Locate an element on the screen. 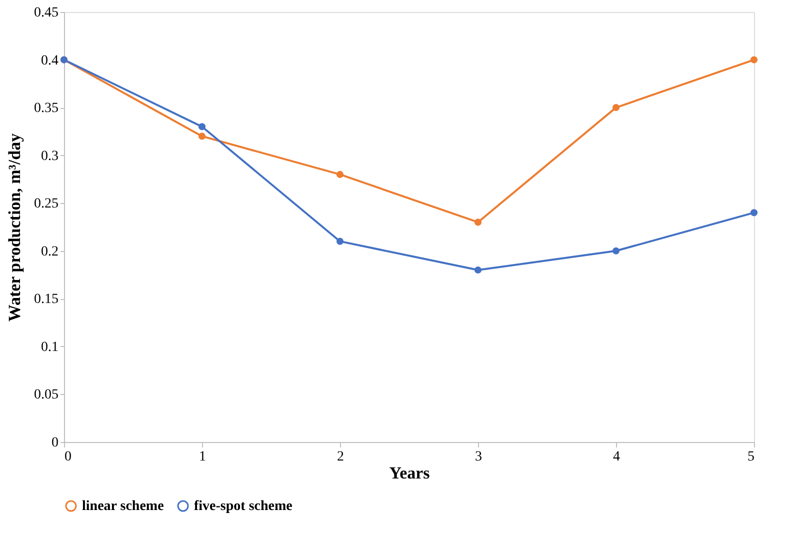  y-tick-label: 0 is located at coordinates (55, 443).